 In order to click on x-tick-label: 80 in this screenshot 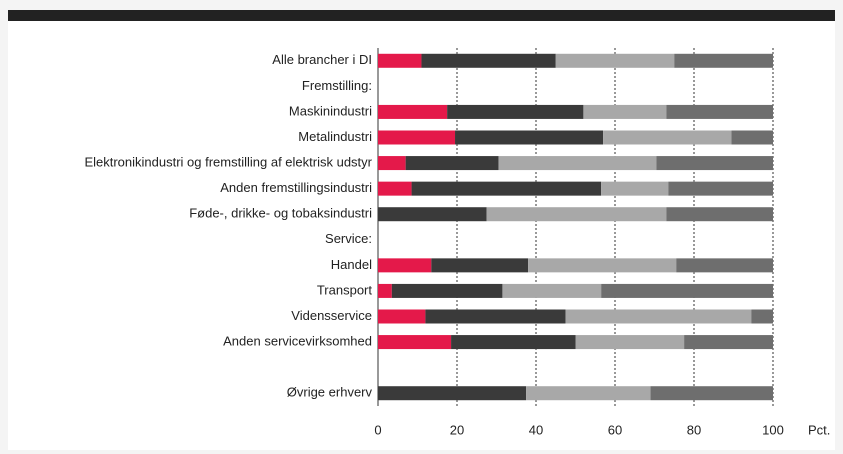, I will do `click(694, 429)`.